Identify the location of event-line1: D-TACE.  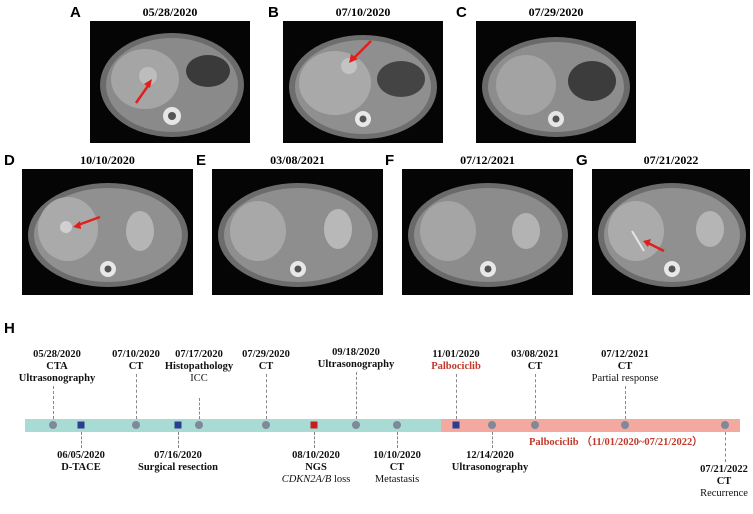
(81, 467).